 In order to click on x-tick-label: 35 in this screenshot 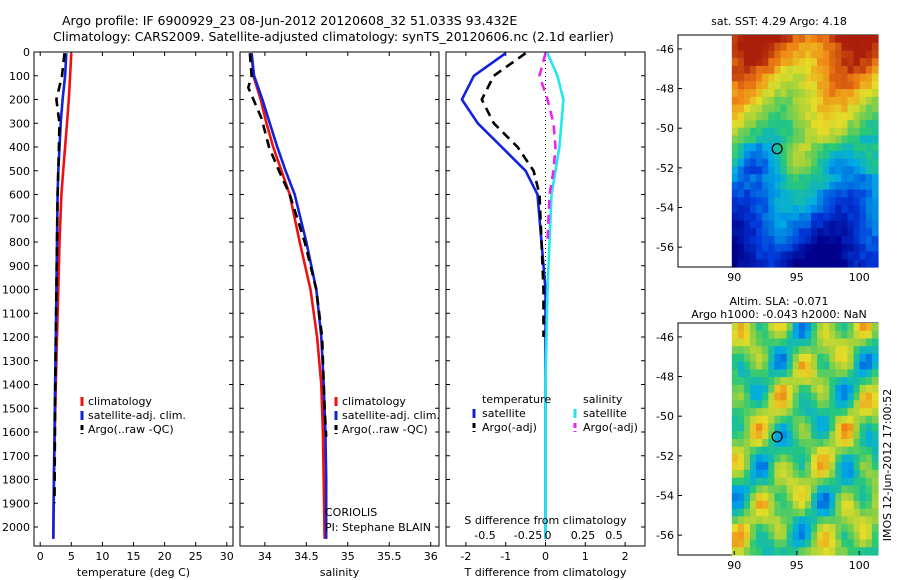, I will do `click(348, 556)`.